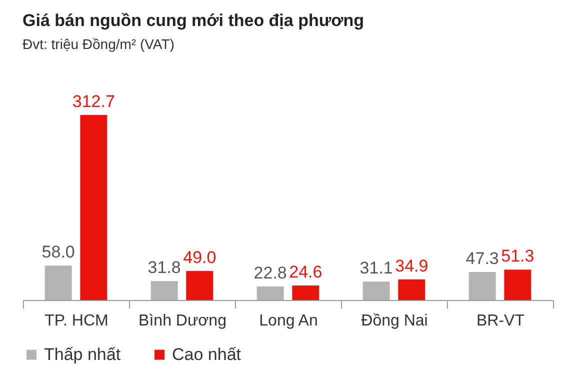  Describe the element at coordinates (193, 20) in the screenshot. I see `chart-title: Giá bán nguồn cung mới theo địa phương` at that location.